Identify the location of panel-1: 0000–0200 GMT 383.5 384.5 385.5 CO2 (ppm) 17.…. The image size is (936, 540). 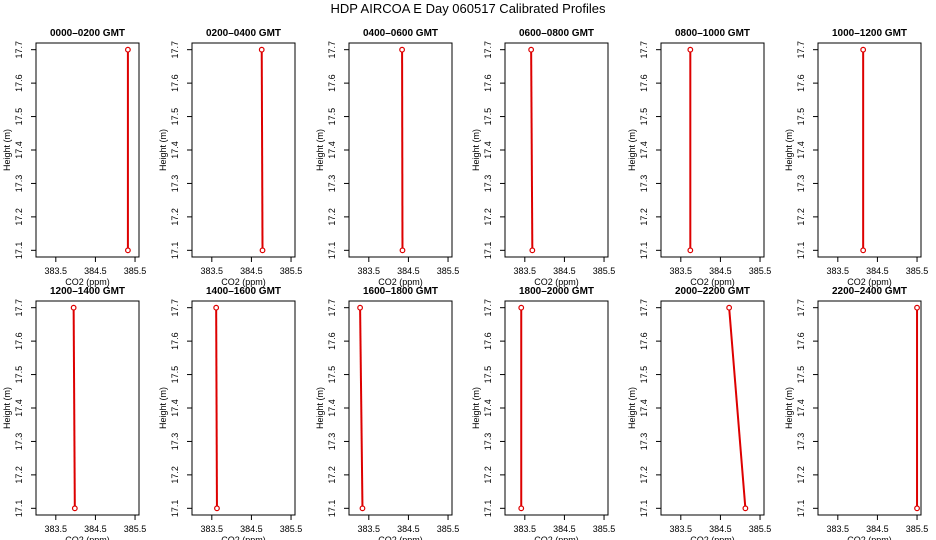
(74, 157).